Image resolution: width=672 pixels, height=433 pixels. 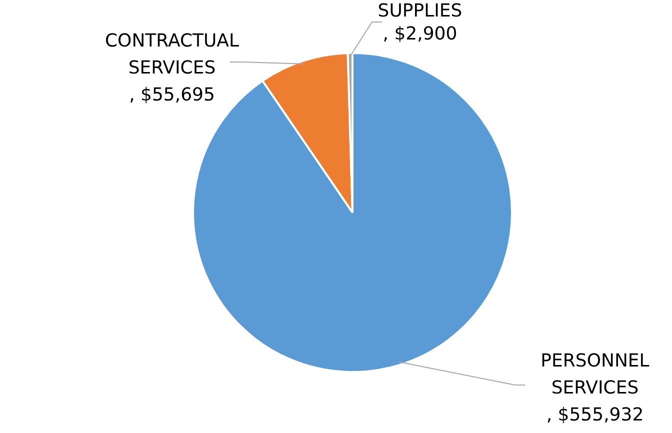 What do you see at coordinates (172, 54) in the screenshot?
I see `slice-label: CONTRACTUAL SERVICES` at bounding box center [172, 54].